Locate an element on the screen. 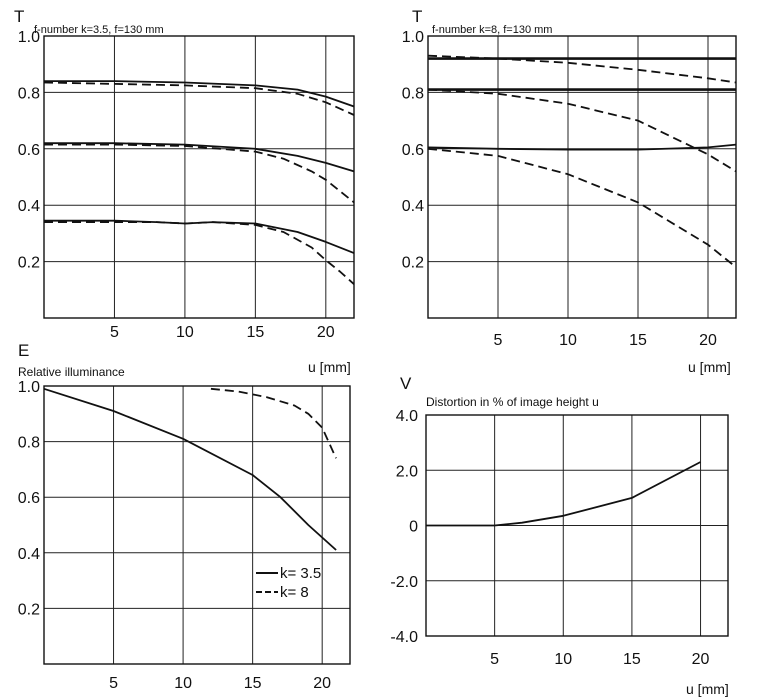 This screenshot has width=772, height=700. y-axis-label: V is located at coordinates (406, 383).